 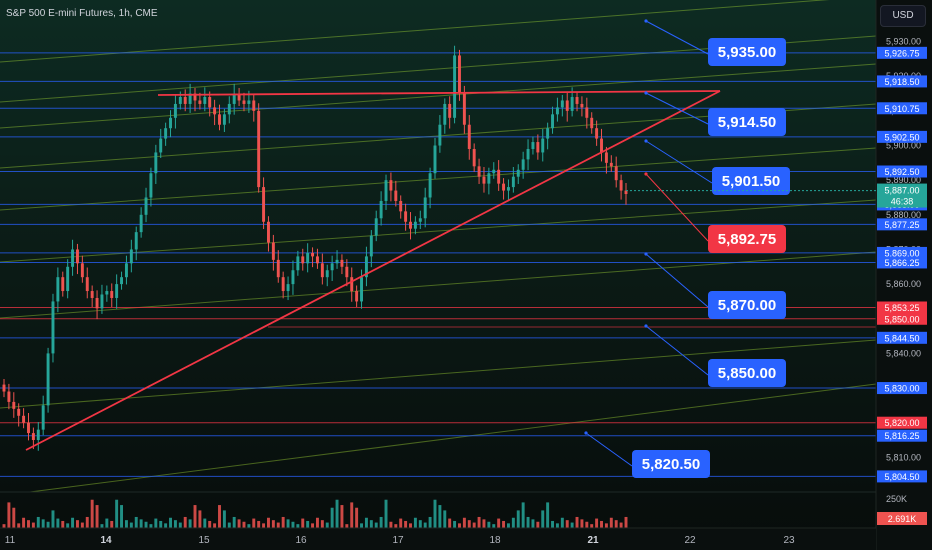 I want to click on price-axis, so click(x=904, y=275).